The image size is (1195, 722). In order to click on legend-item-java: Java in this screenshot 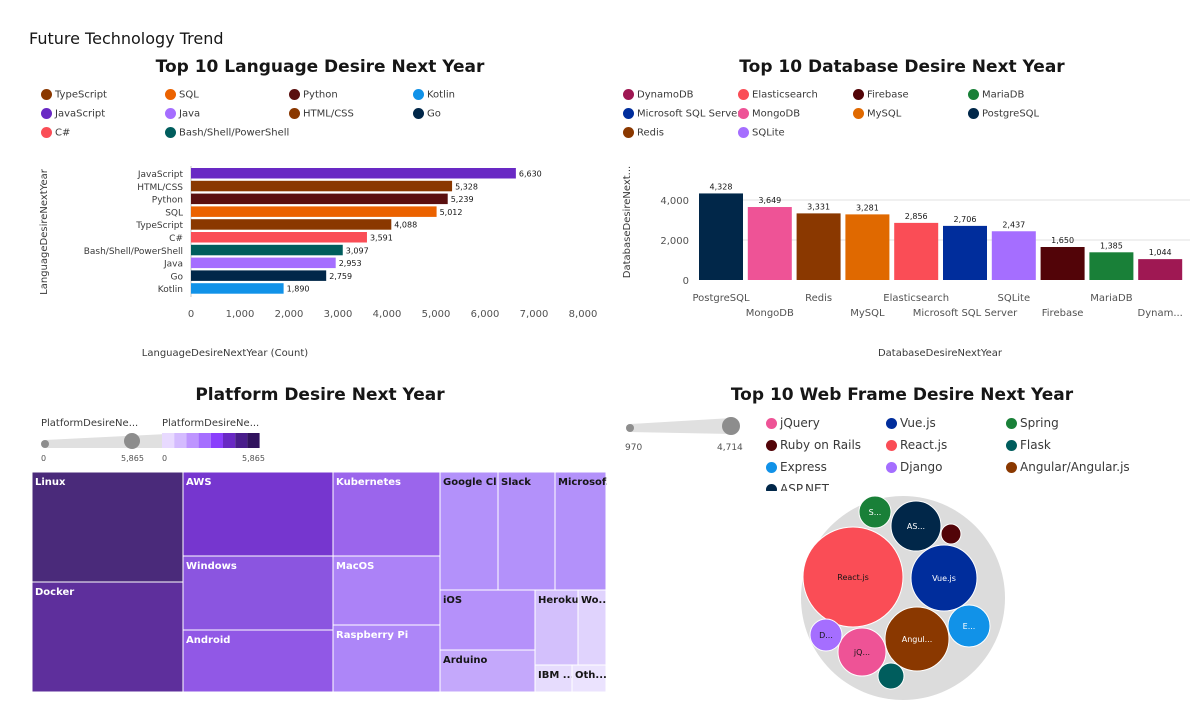, I will do `click(182, 114)`.